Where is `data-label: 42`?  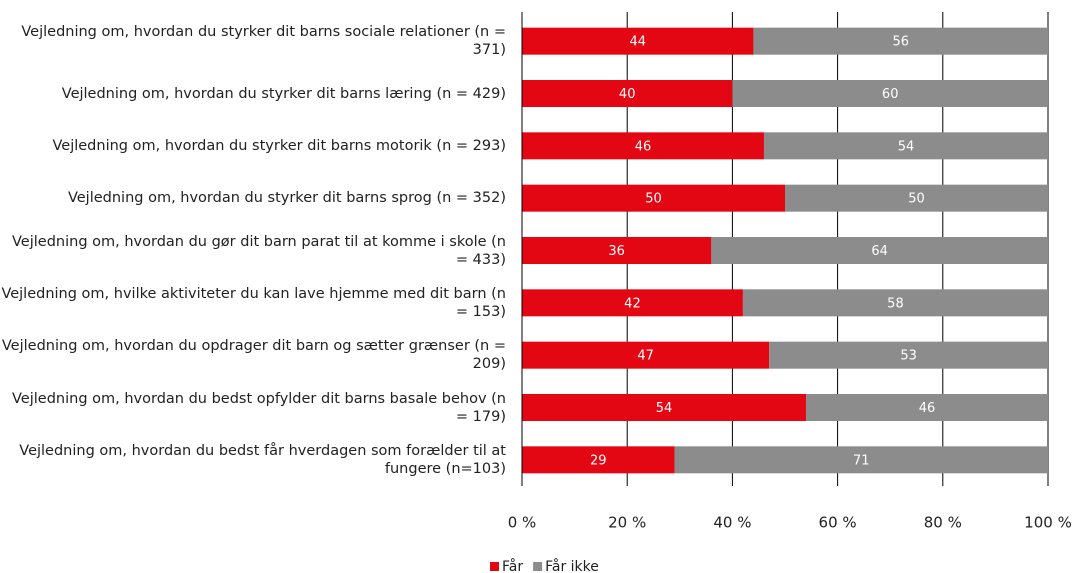 data-label: 42 is located at coordinates (632, 303).